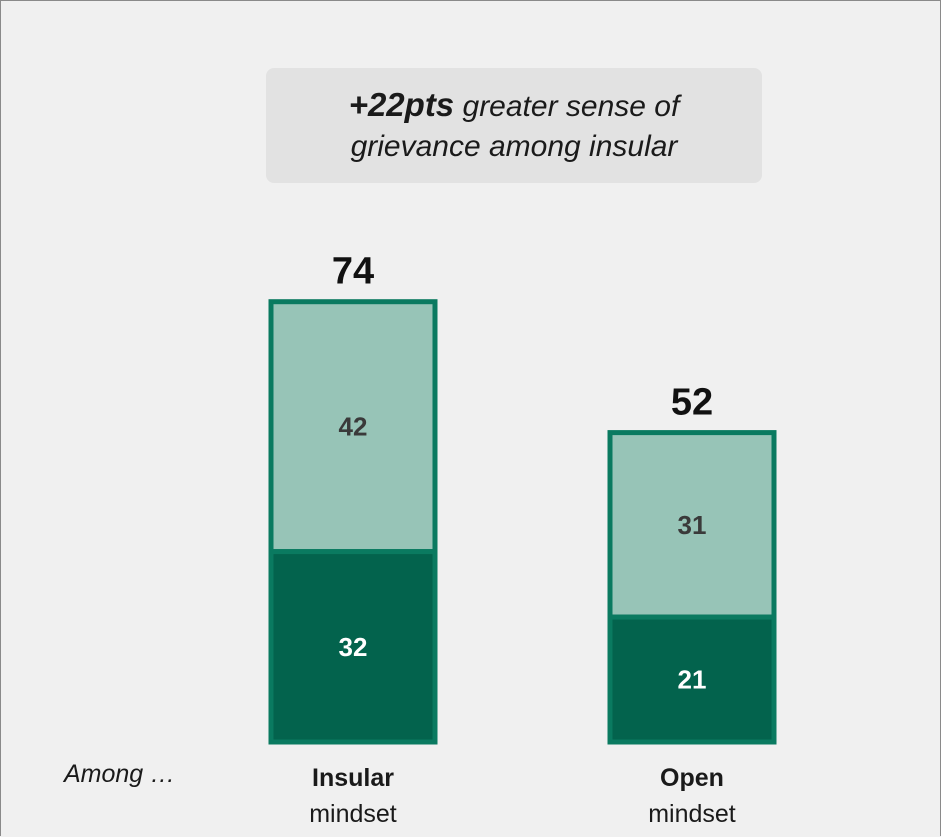 This screenshot has height=837, width=941. I want to click on total-label: 52, so click(692, 403).